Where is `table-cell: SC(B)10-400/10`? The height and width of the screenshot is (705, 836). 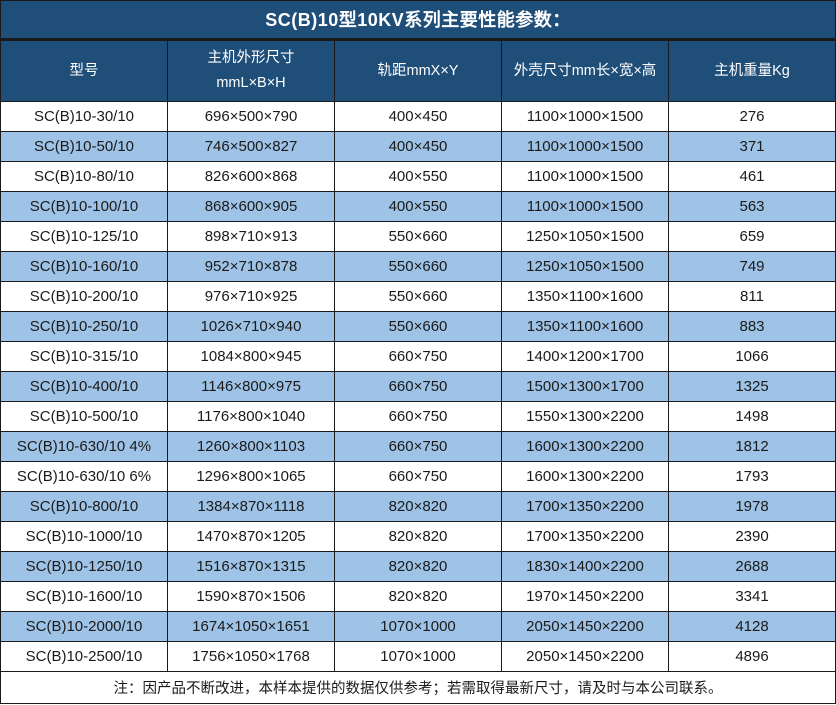 table-cell: SC(B)10-400/10 is located at coordinates (84, 386).